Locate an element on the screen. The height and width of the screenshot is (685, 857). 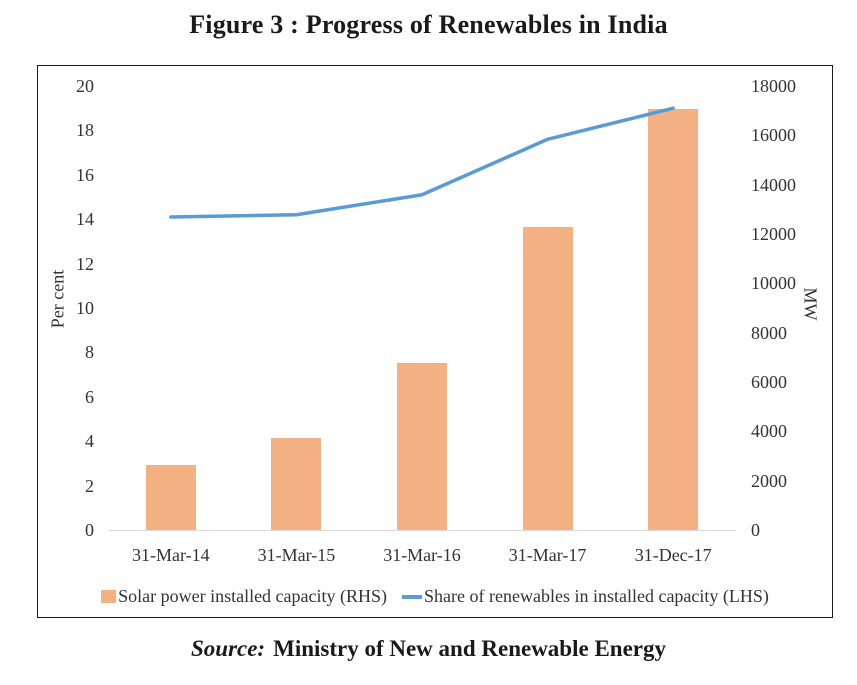
right-axis-tick-label: 8000 is located at coordinates (769, 332).